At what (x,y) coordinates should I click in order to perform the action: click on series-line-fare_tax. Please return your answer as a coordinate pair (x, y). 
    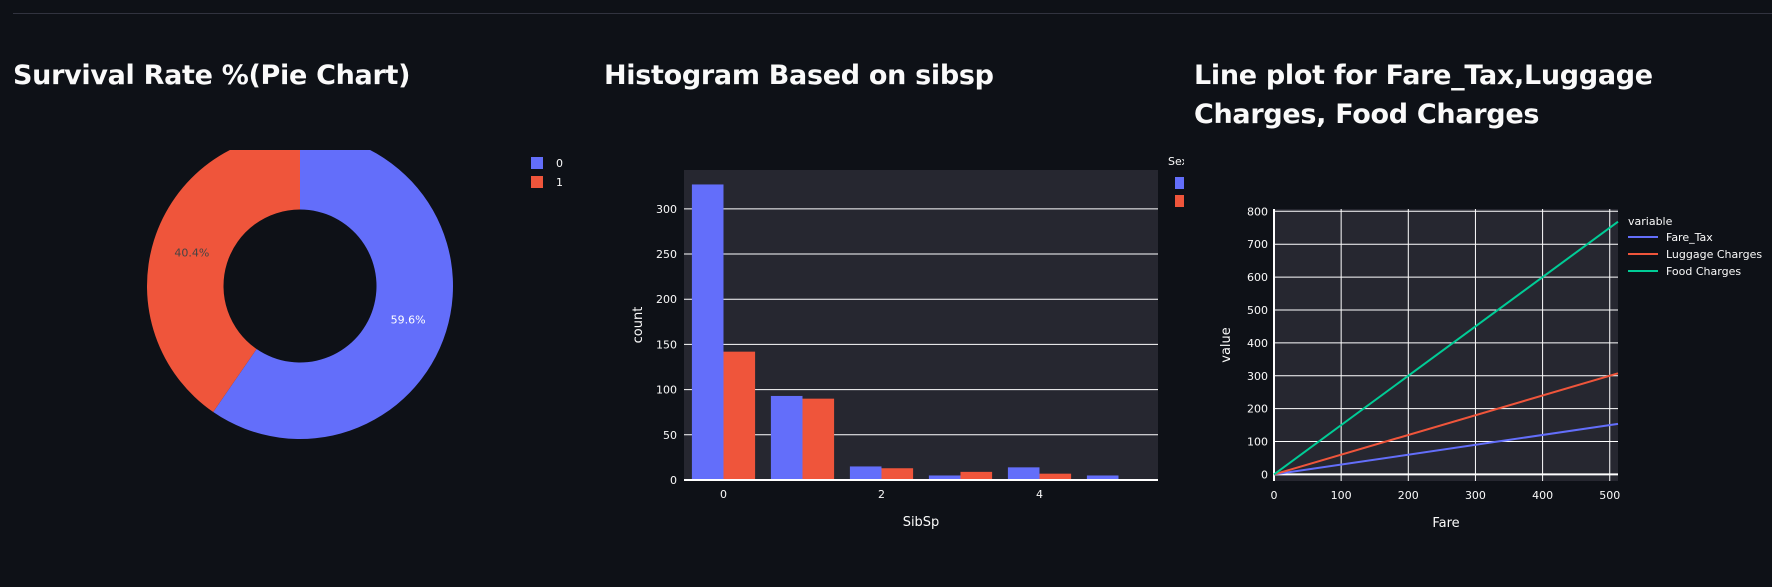
    Looking at the image, I should click on (1446, 449).